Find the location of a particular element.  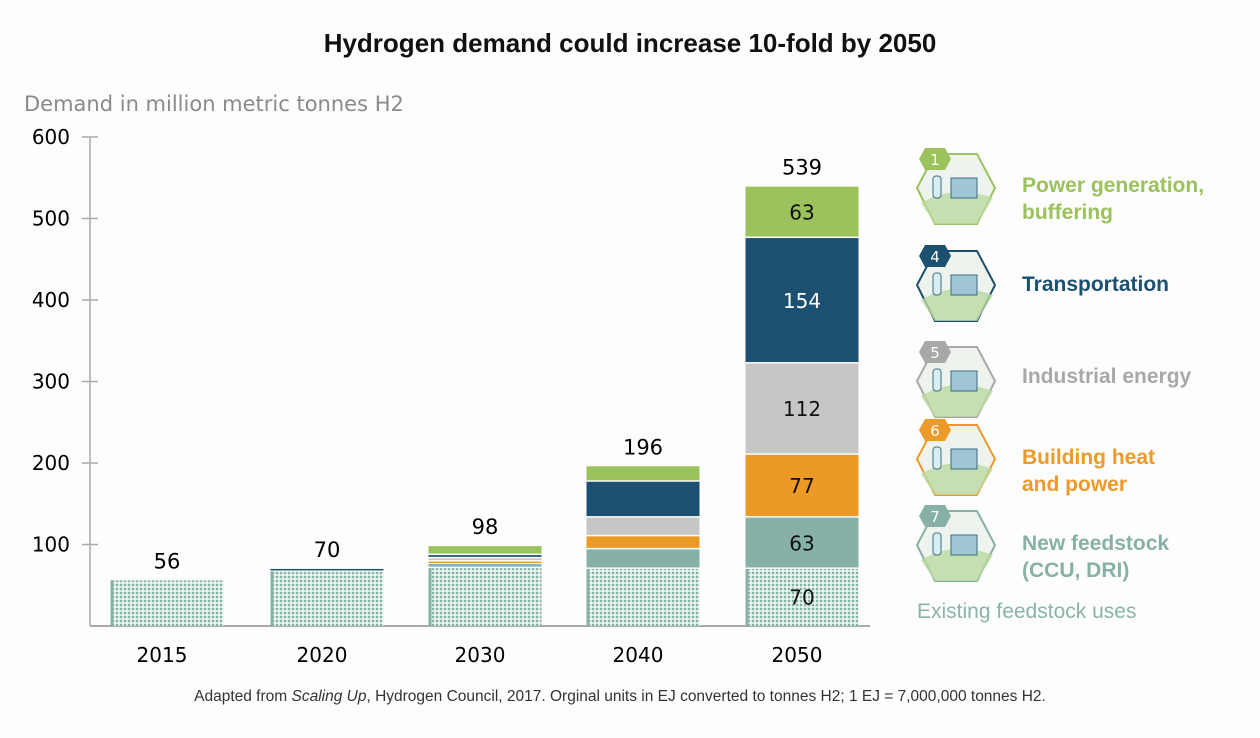

legend-label: New feedstock (CCU, DRI) is located at coordinates (1095, 557).